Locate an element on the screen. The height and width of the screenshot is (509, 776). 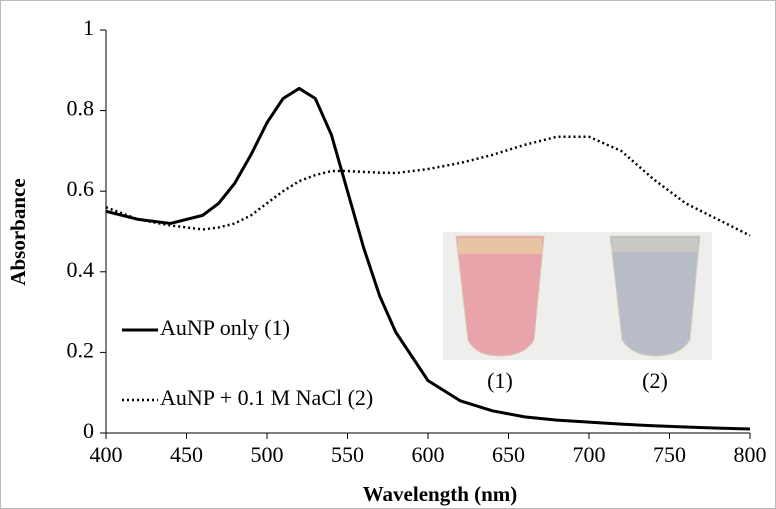
y-tick-label: 1 is located at coordinates (88, 27).